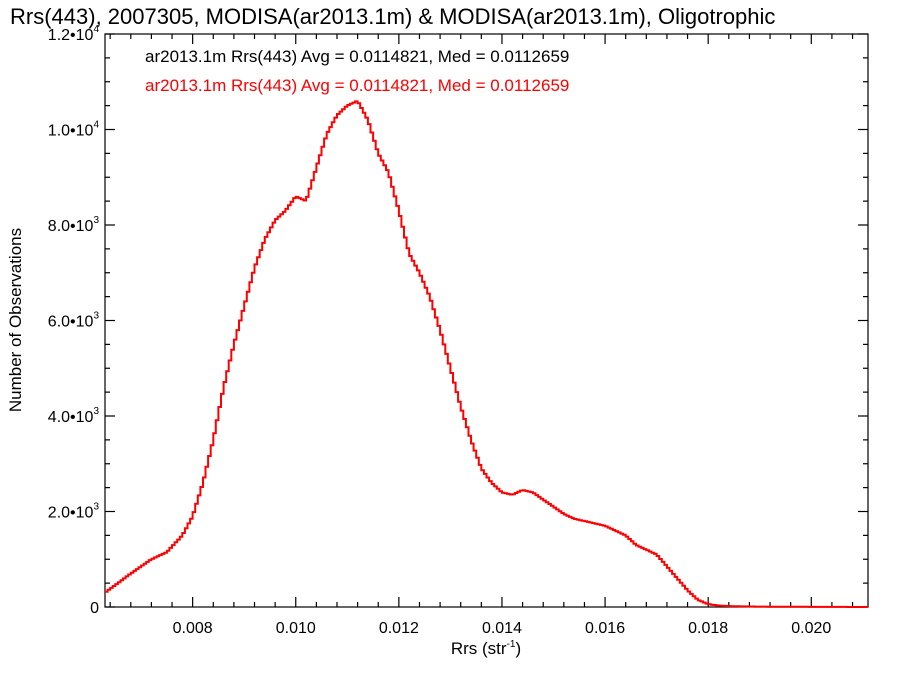 The height and width of the screenshot is (675, 900). I want to click on y-tick-label: 1.0•104, so click(74, 130).